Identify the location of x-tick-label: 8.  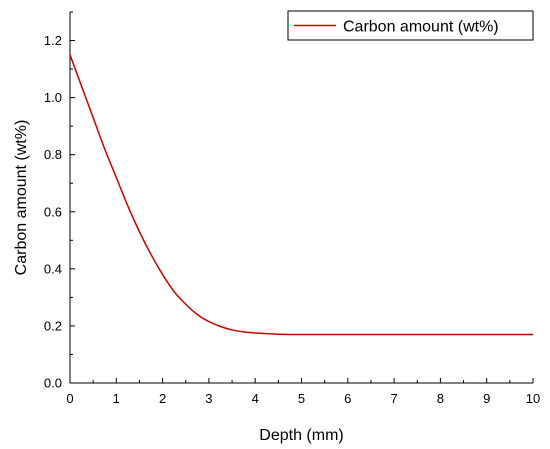
(440, 398).